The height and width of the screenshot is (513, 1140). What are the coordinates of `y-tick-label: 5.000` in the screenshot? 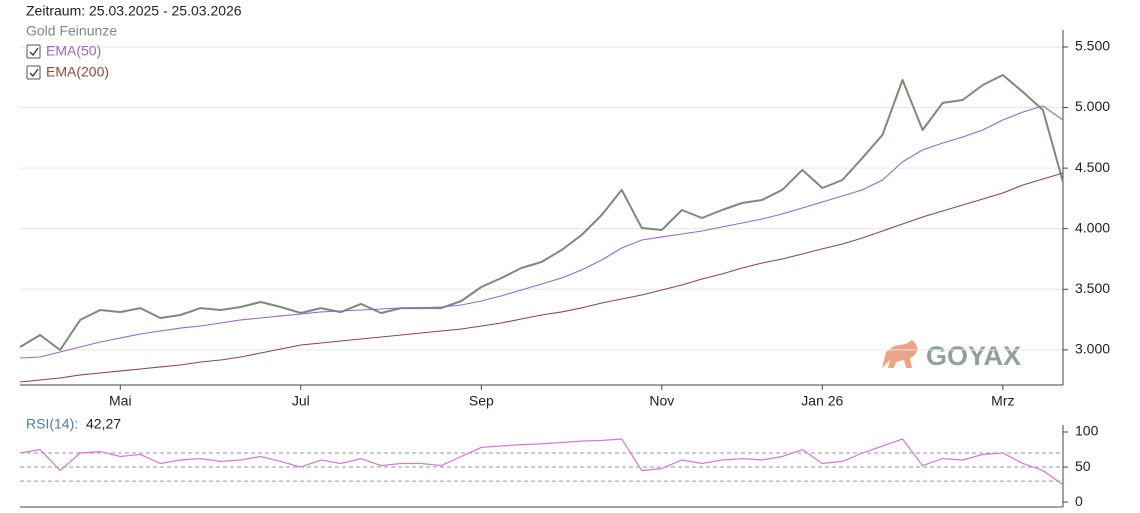 It's located at (1092, 106).